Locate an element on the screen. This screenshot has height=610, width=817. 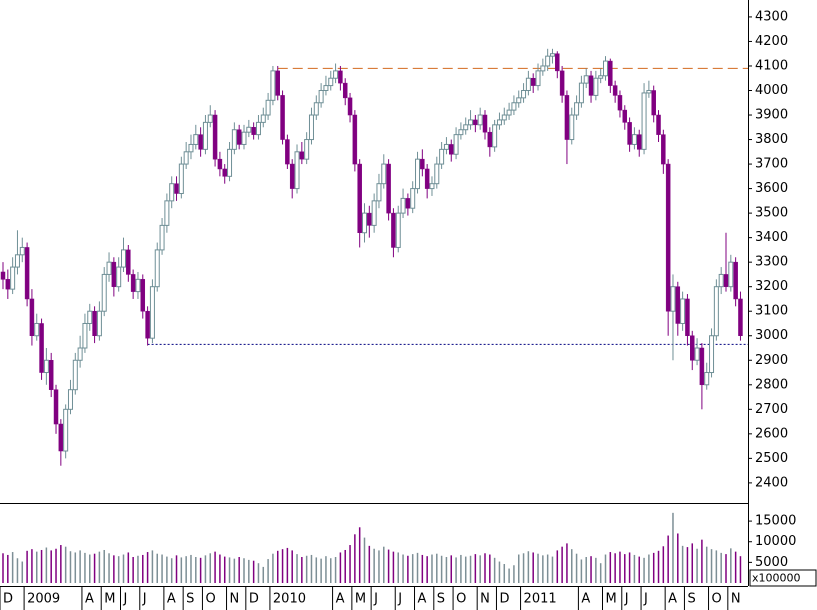
y-tick-label: 3700 is located at coordinates (771, 164).